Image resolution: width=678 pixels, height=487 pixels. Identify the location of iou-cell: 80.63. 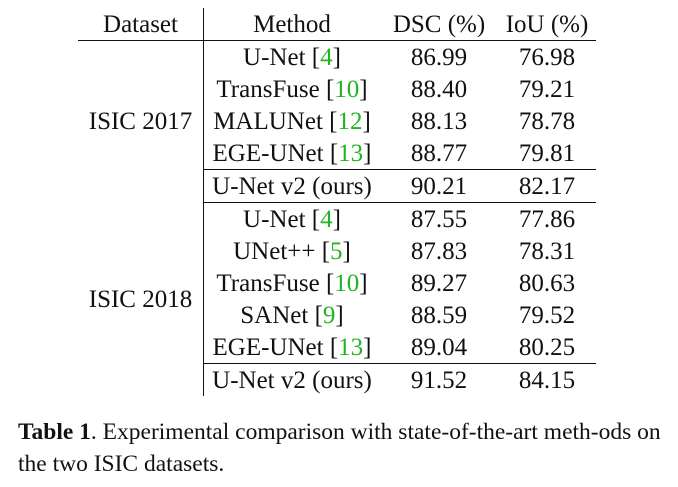
(547, 283).